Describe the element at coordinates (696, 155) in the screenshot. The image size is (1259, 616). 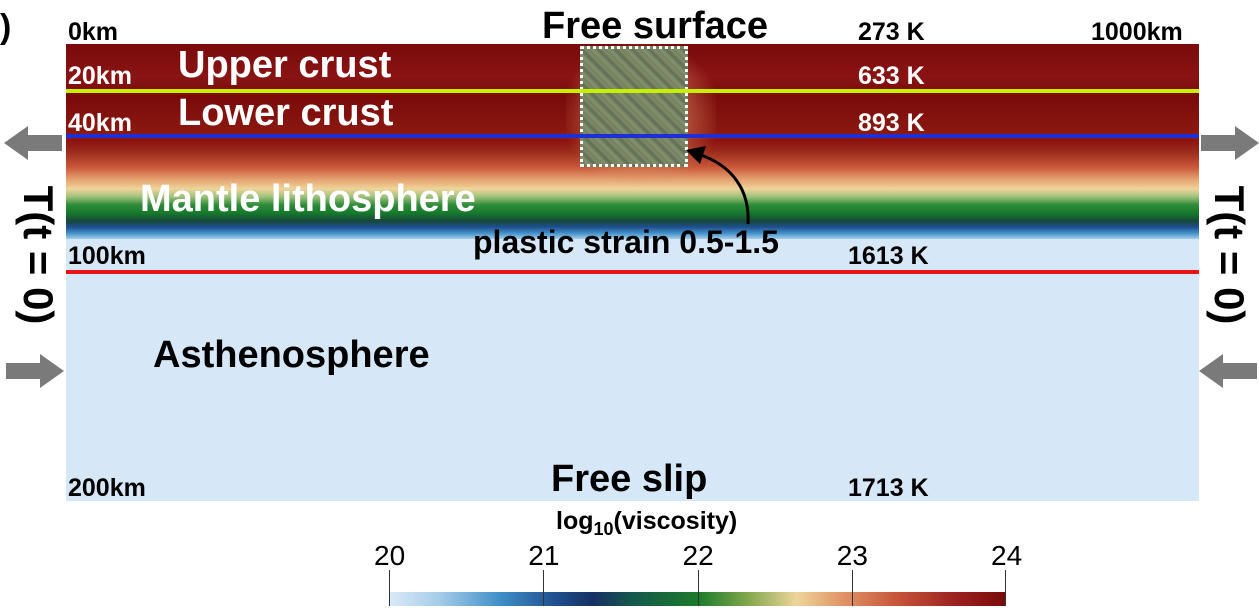
I see `plastic-strain-arrow-head` at that location.